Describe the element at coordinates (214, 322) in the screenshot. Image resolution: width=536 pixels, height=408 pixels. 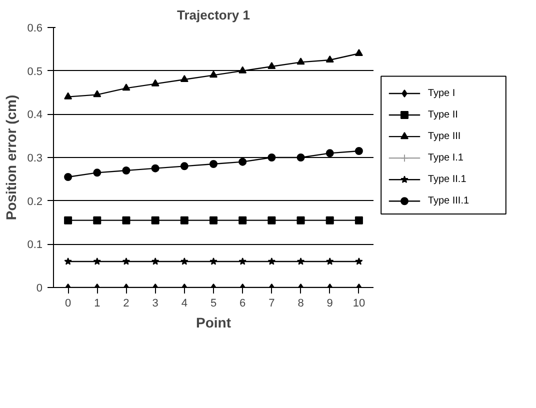
I see `x-axis-title: Point` at that location.